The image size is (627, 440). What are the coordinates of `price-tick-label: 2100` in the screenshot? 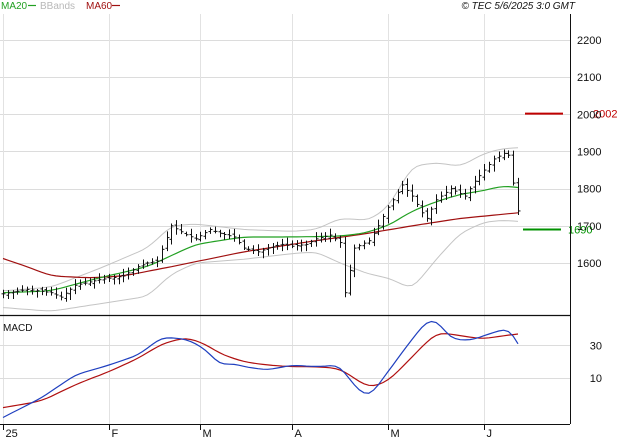 It's located at (589, 78).